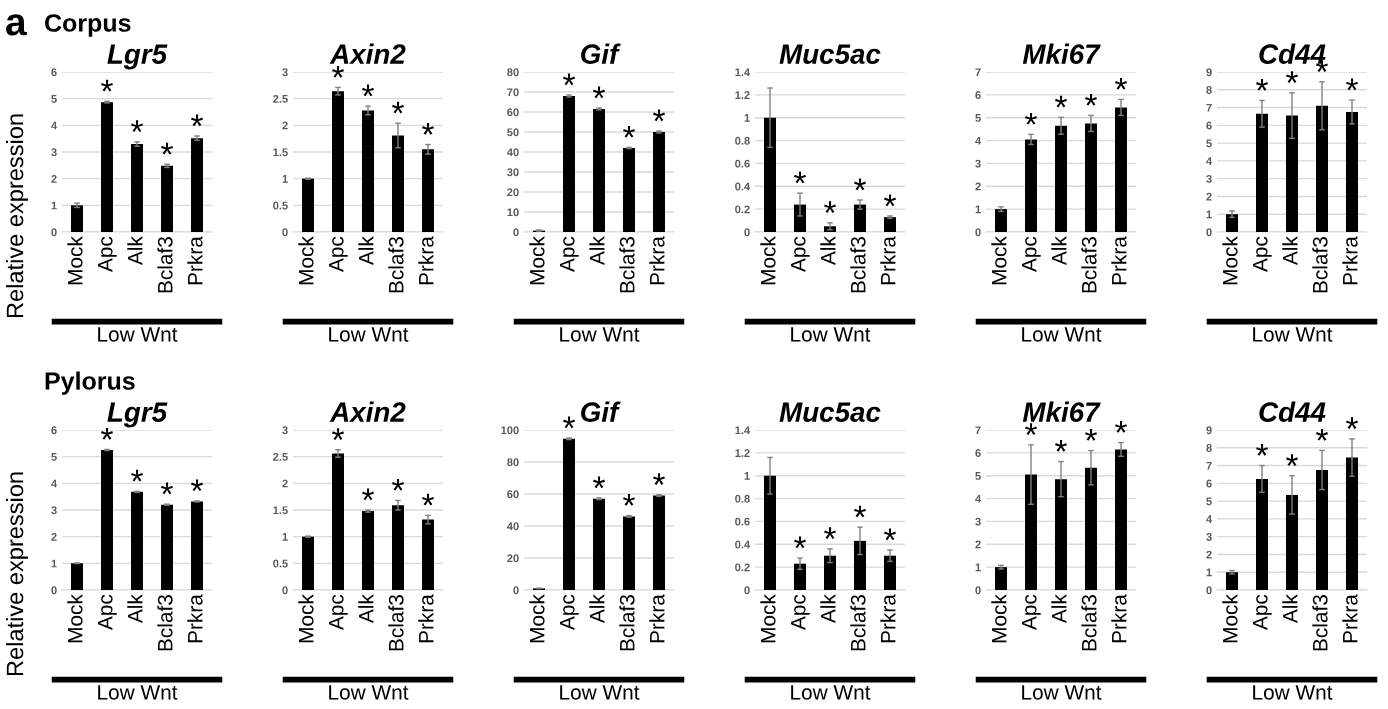  What do you see at coordinates (513, 72) in the screenshot?
I see `y-tick-label: 80` at bounding box center [513, 72].